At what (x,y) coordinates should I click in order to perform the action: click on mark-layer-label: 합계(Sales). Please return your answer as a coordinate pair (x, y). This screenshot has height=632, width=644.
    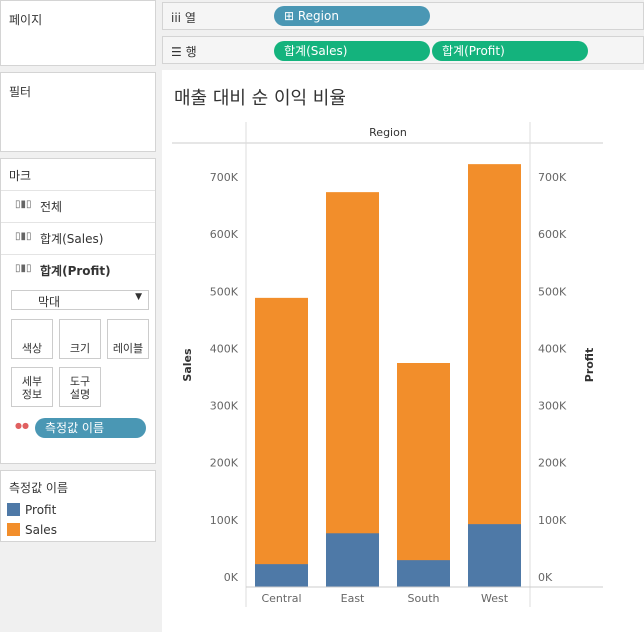
    Looking at the image, I should click on (72, 239).